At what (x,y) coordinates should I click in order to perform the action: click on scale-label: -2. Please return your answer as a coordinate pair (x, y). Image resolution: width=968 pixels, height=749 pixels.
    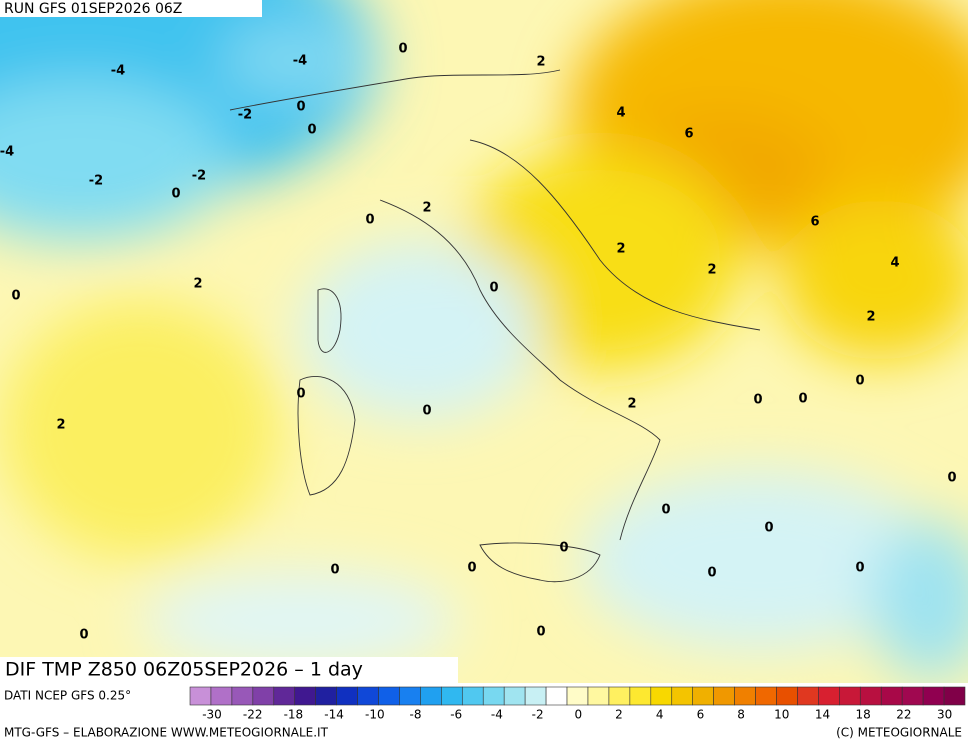
    Looking at the image, I should click on (538, 715).